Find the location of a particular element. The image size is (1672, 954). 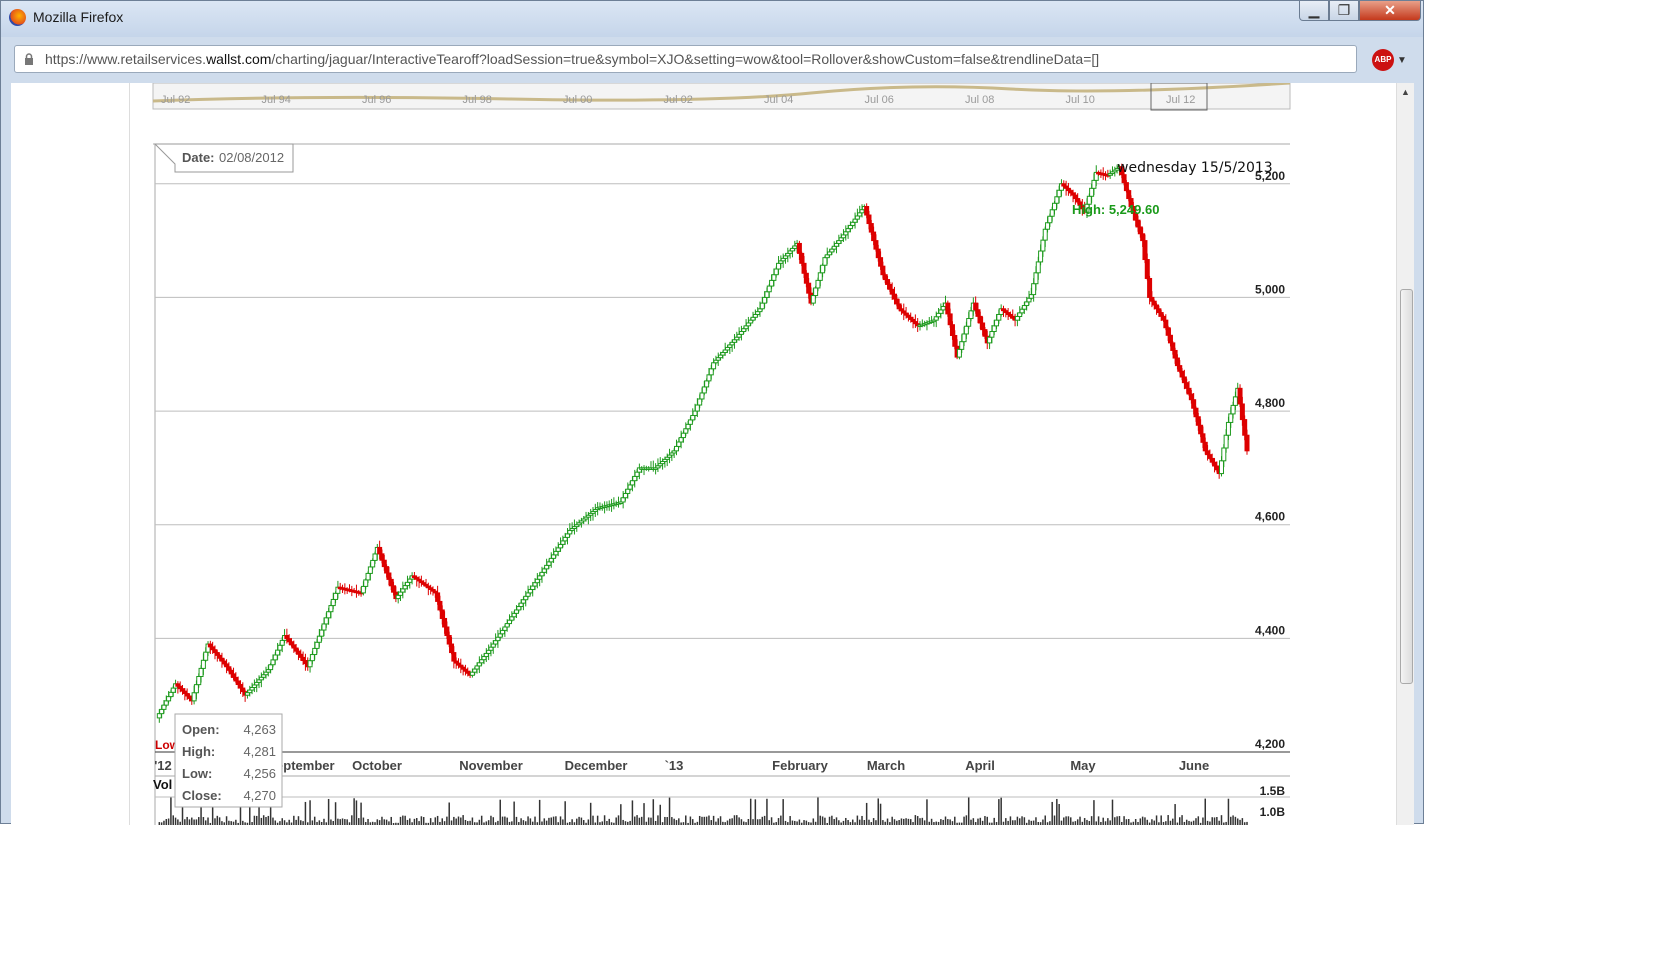

scrollbar-thumb is located at coordinates (1406, 486).